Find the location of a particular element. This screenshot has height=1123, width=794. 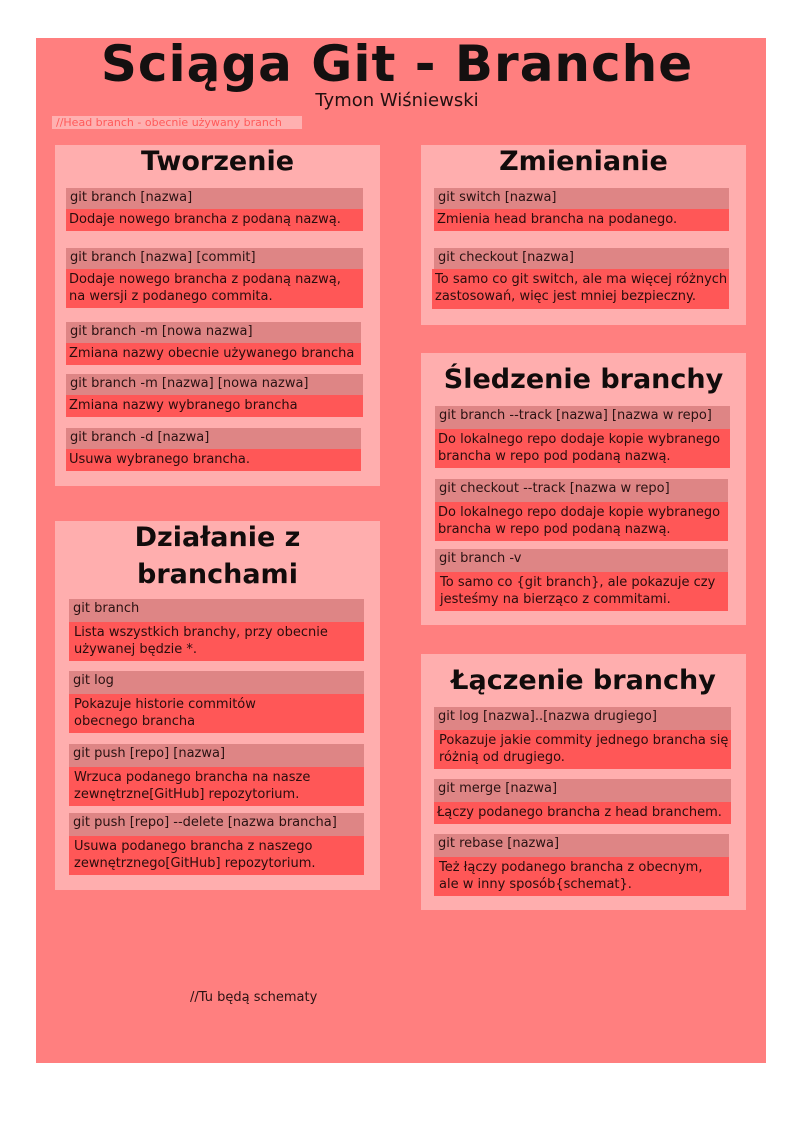

author-name: Tymon Wiśniewski is located at coordinates (397, 100).